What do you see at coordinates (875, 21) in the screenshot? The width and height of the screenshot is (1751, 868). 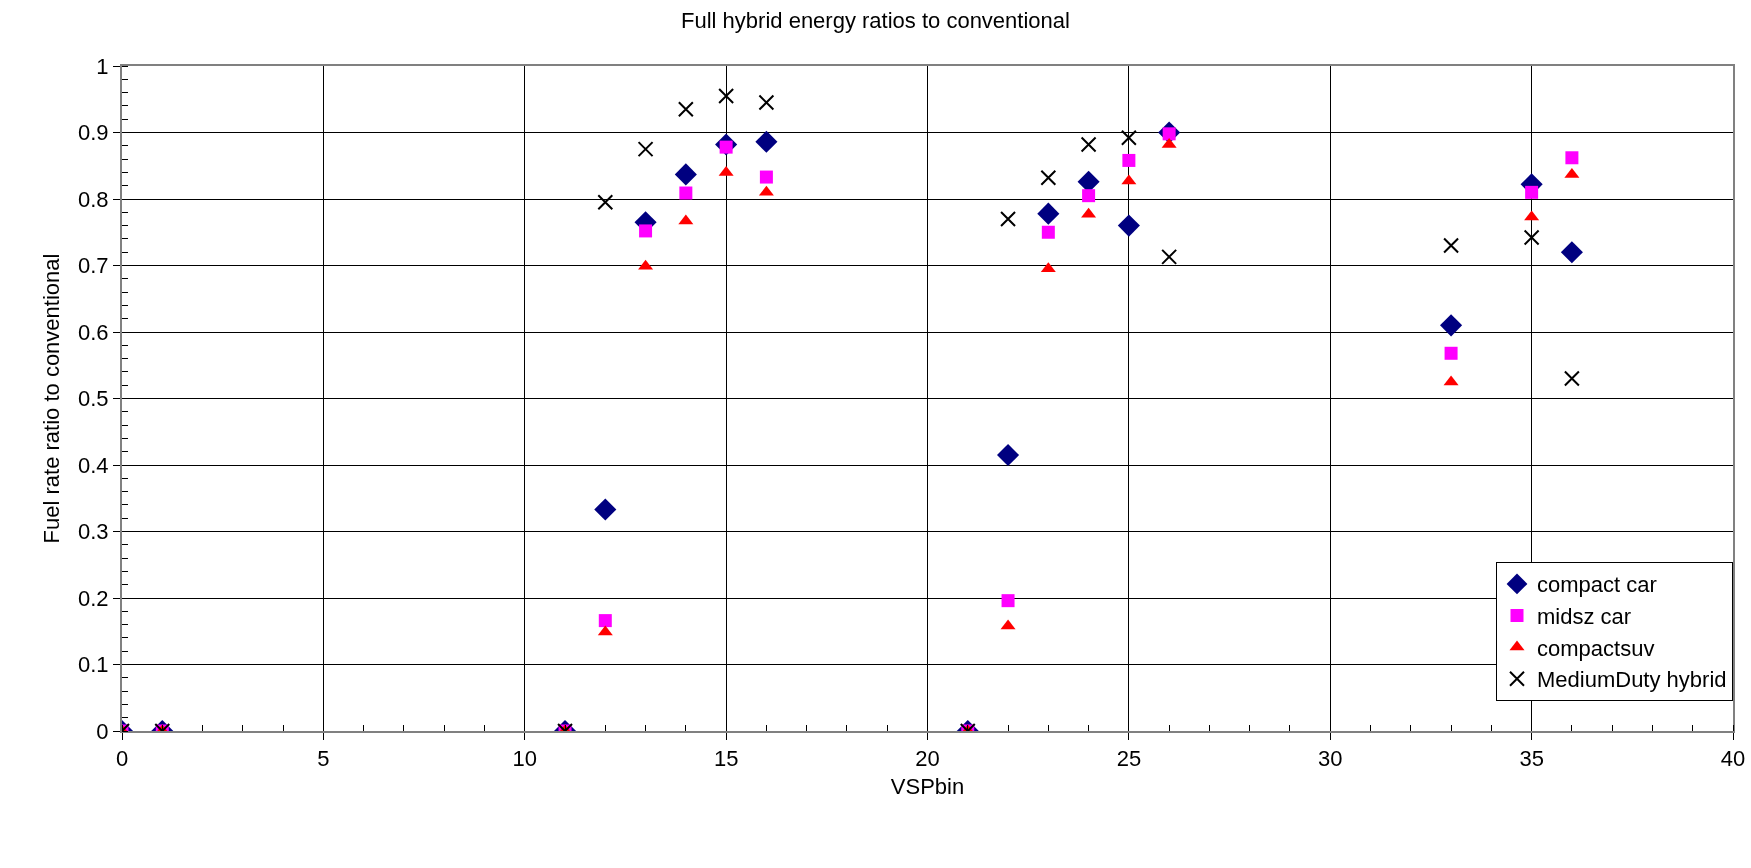 I see `chart-title: Full hybrid energy ratios to conventional` at bounding box center [875, 21].